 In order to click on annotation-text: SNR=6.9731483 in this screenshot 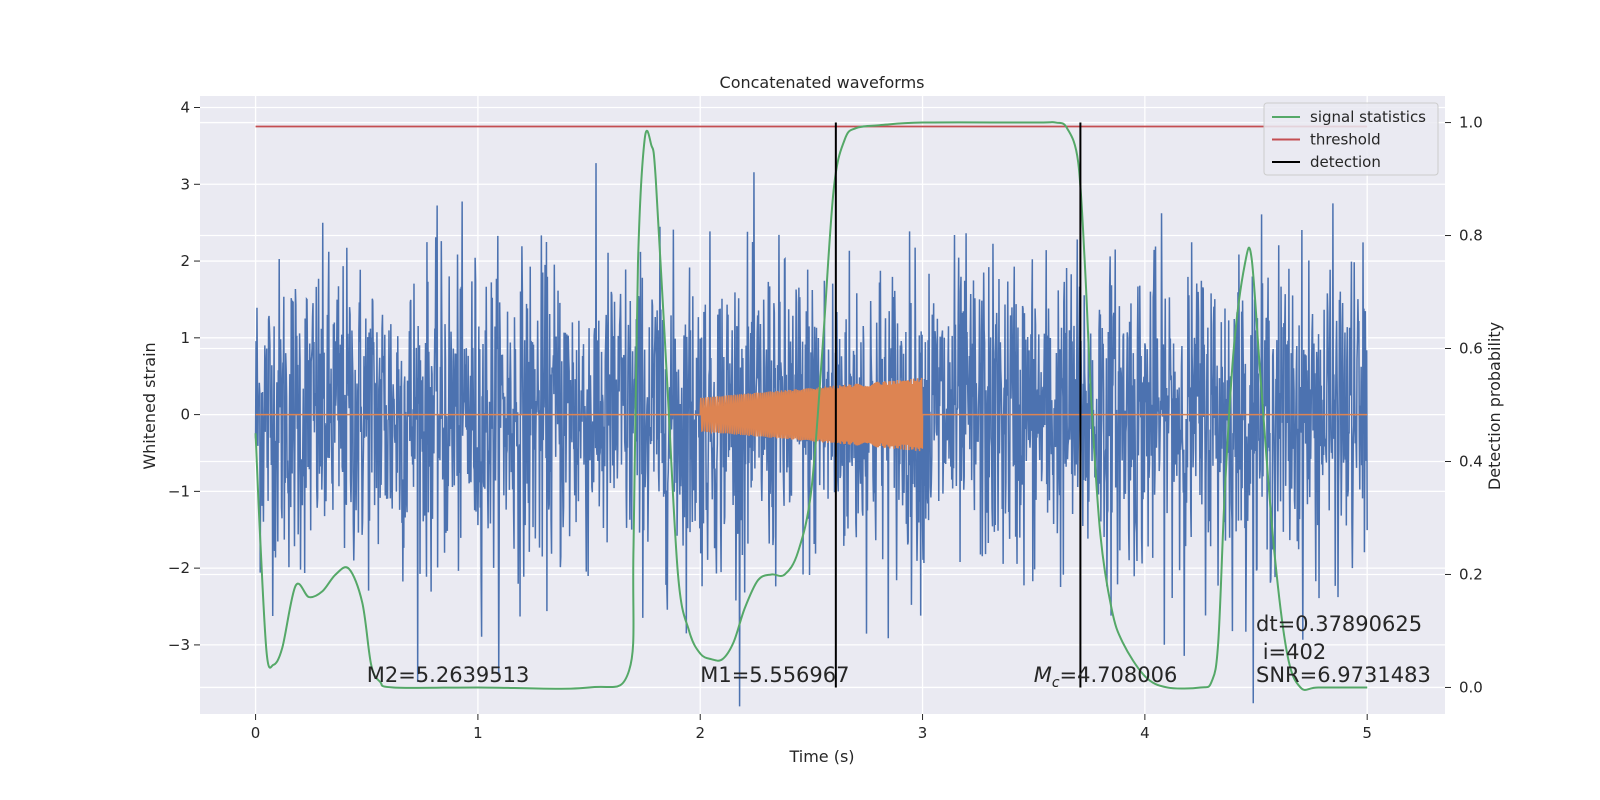, I will do `click(1343, 675)`.